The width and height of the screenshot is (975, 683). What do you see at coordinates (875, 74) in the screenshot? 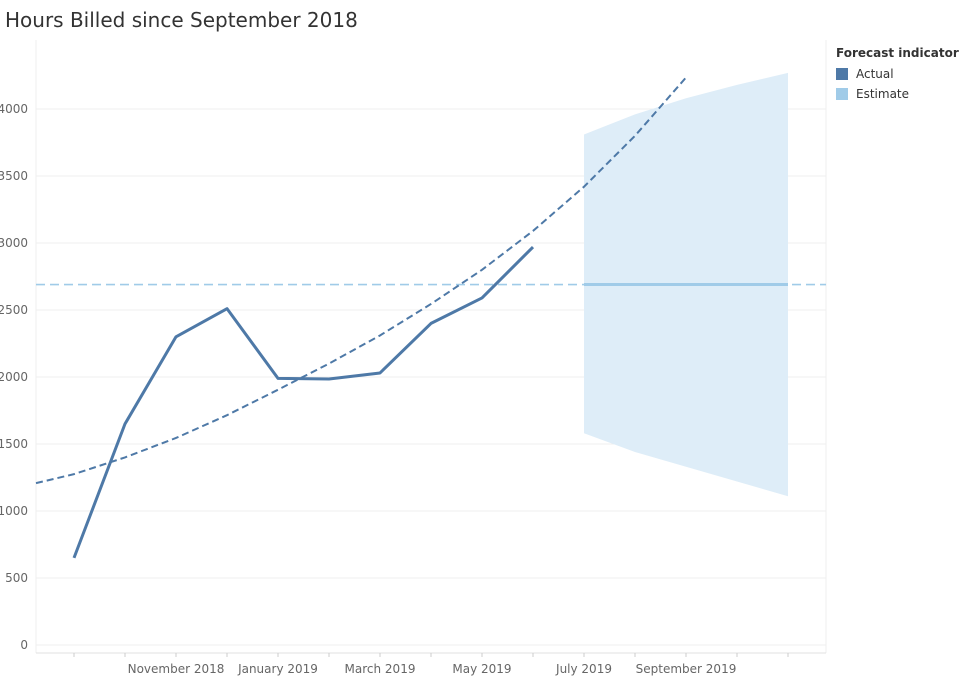
I see `legend-label-actual: Actual` at bounding box center [875, 74].